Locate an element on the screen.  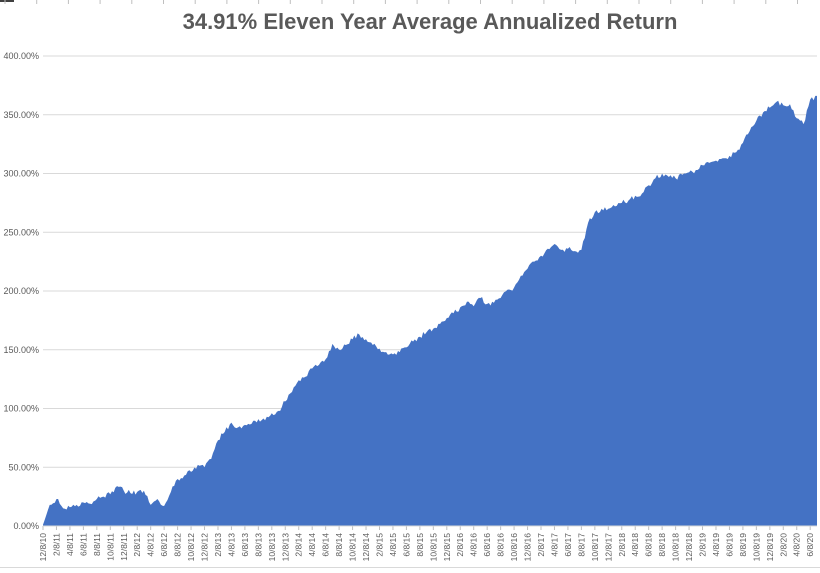
x-axis-tick-label: 4/8/11 is located at coordinates (70, 544).